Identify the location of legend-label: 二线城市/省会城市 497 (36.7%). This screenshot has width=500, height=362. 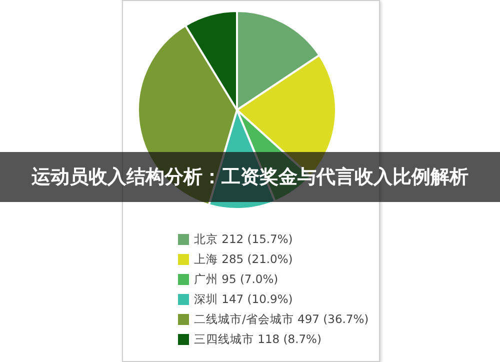
(281, 319).